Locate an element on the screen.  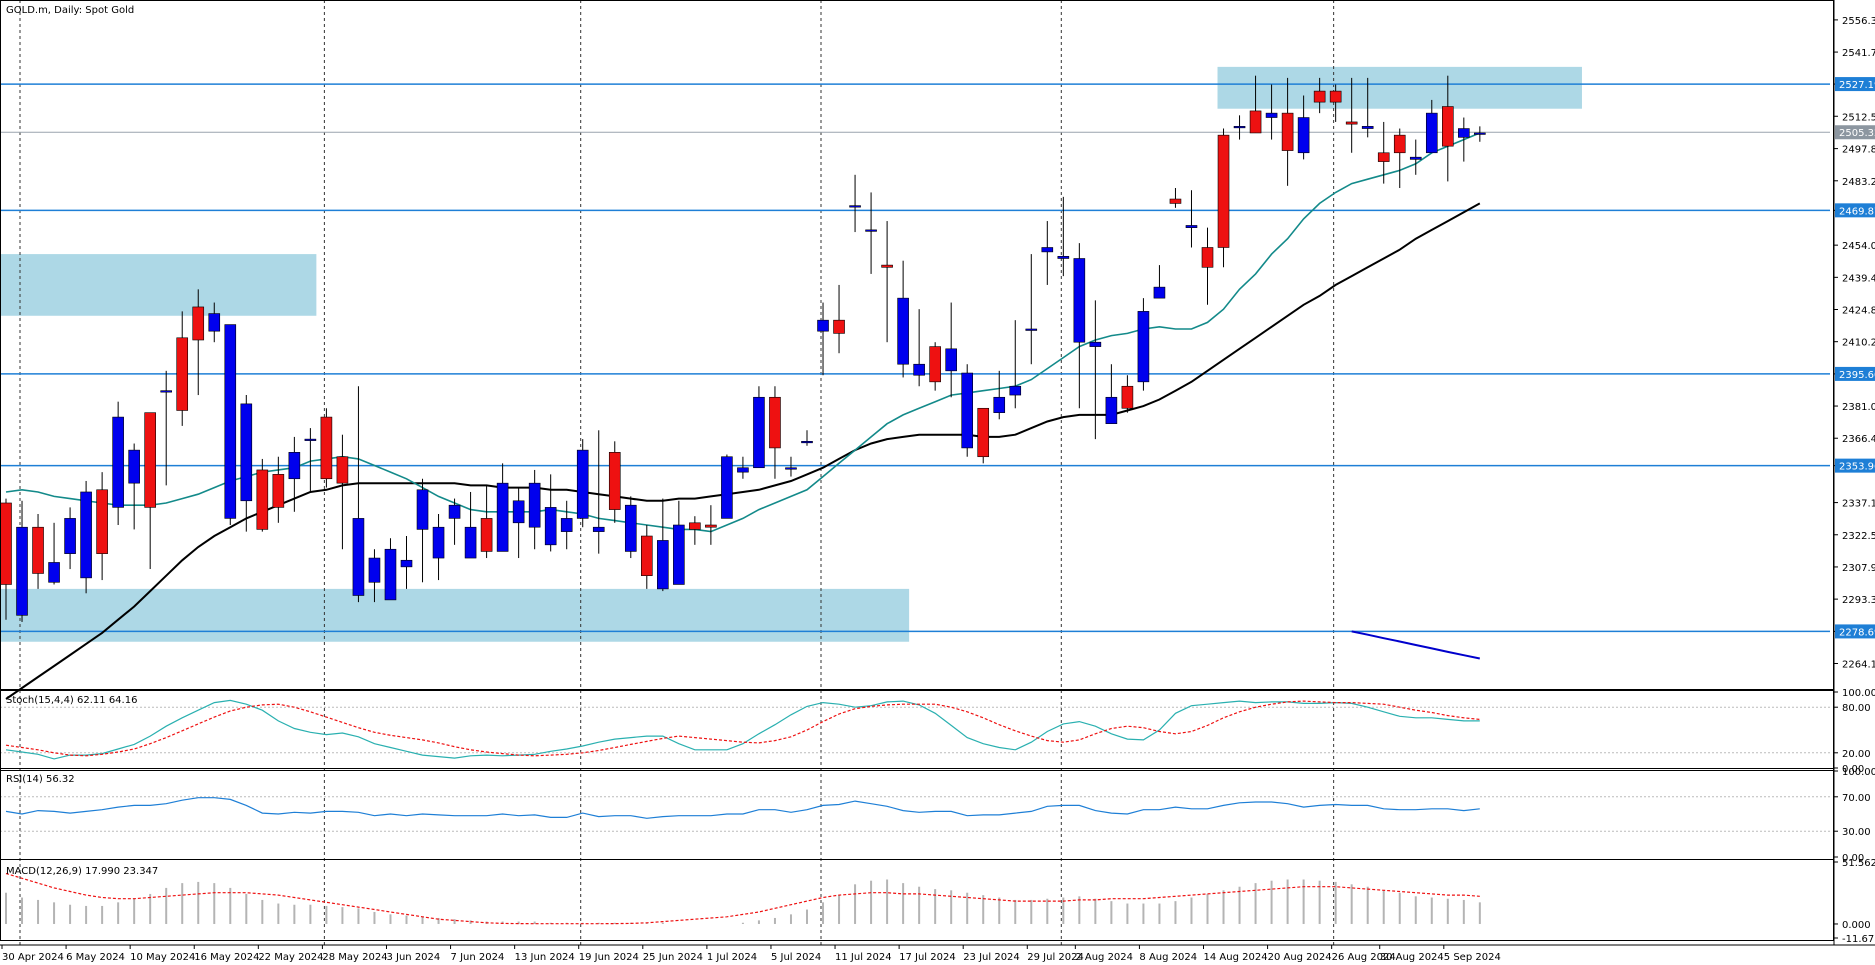
date-tick-label: 20 Aug 2024 is located at coordinates (1300, 957).